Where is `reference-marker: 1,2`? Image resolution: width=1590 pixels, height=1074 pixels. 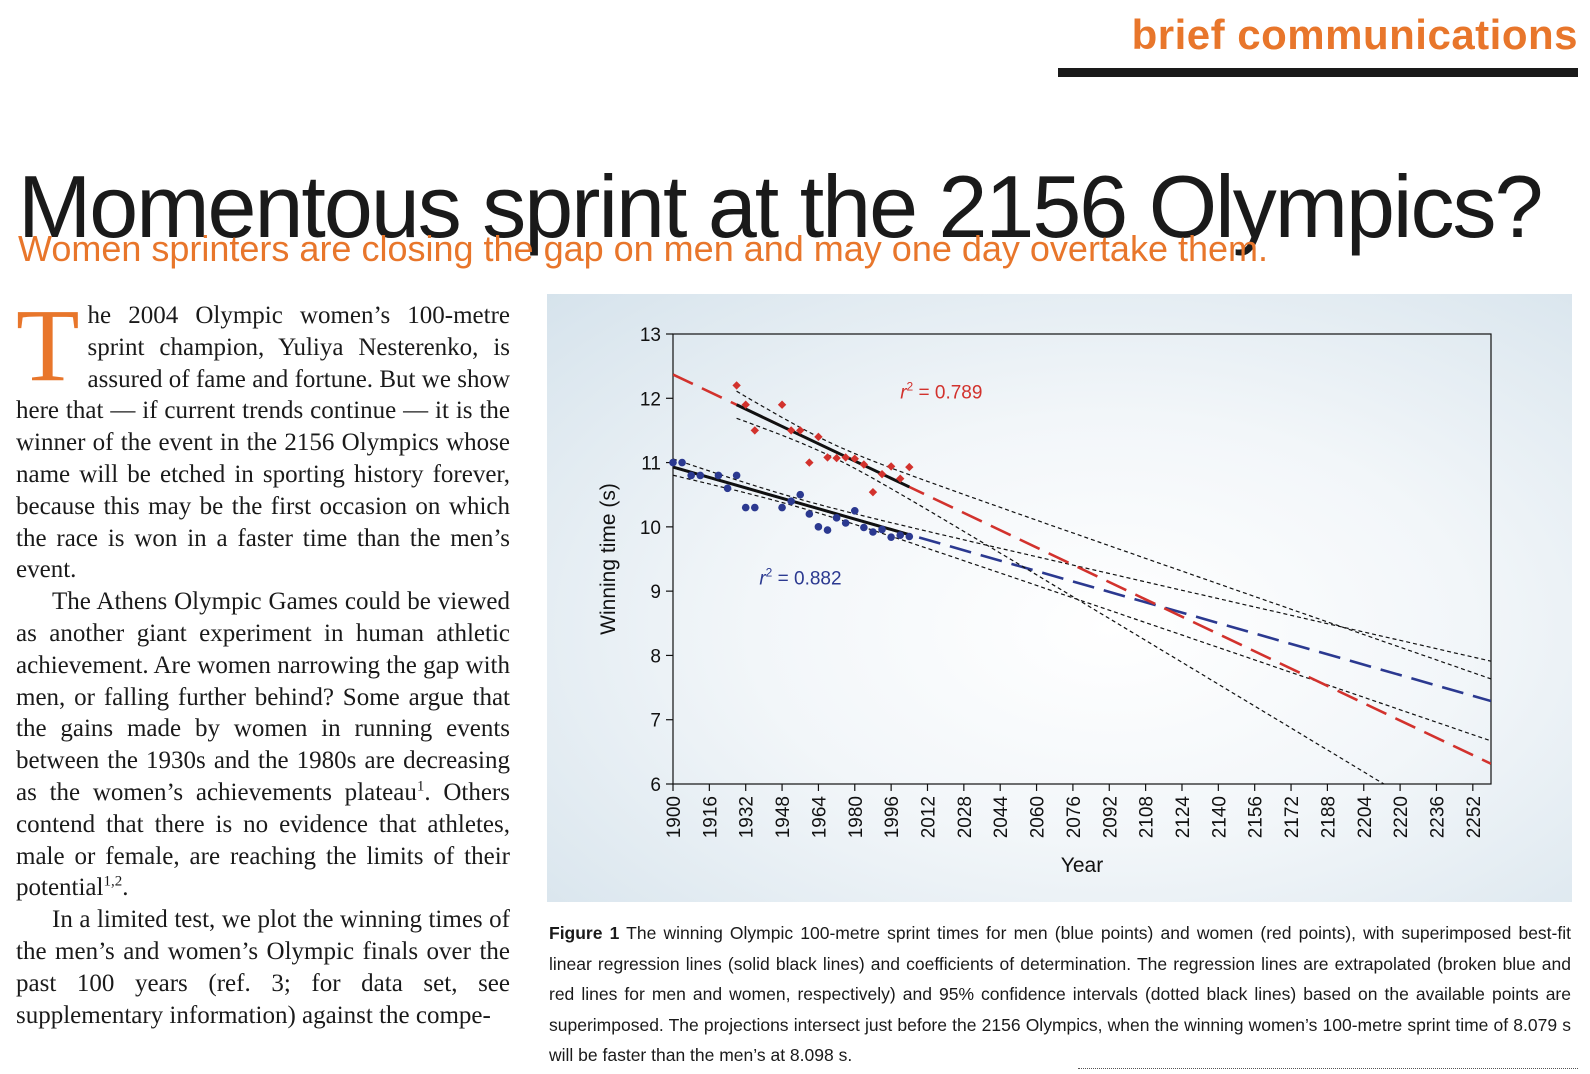
reference-marker: 1,2 is located at coordinates (113, 882).